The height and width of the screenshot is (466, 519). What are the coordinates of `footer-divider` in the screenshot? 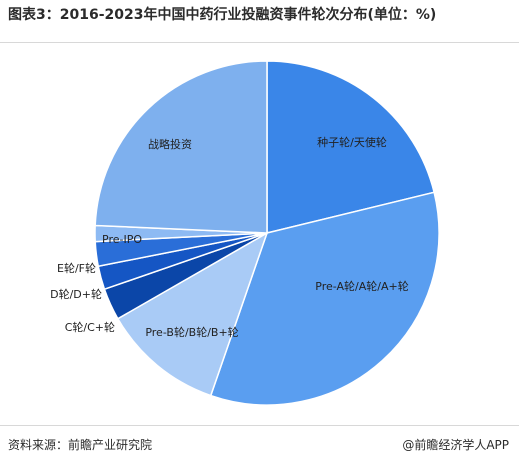 It's located at (259, 425).